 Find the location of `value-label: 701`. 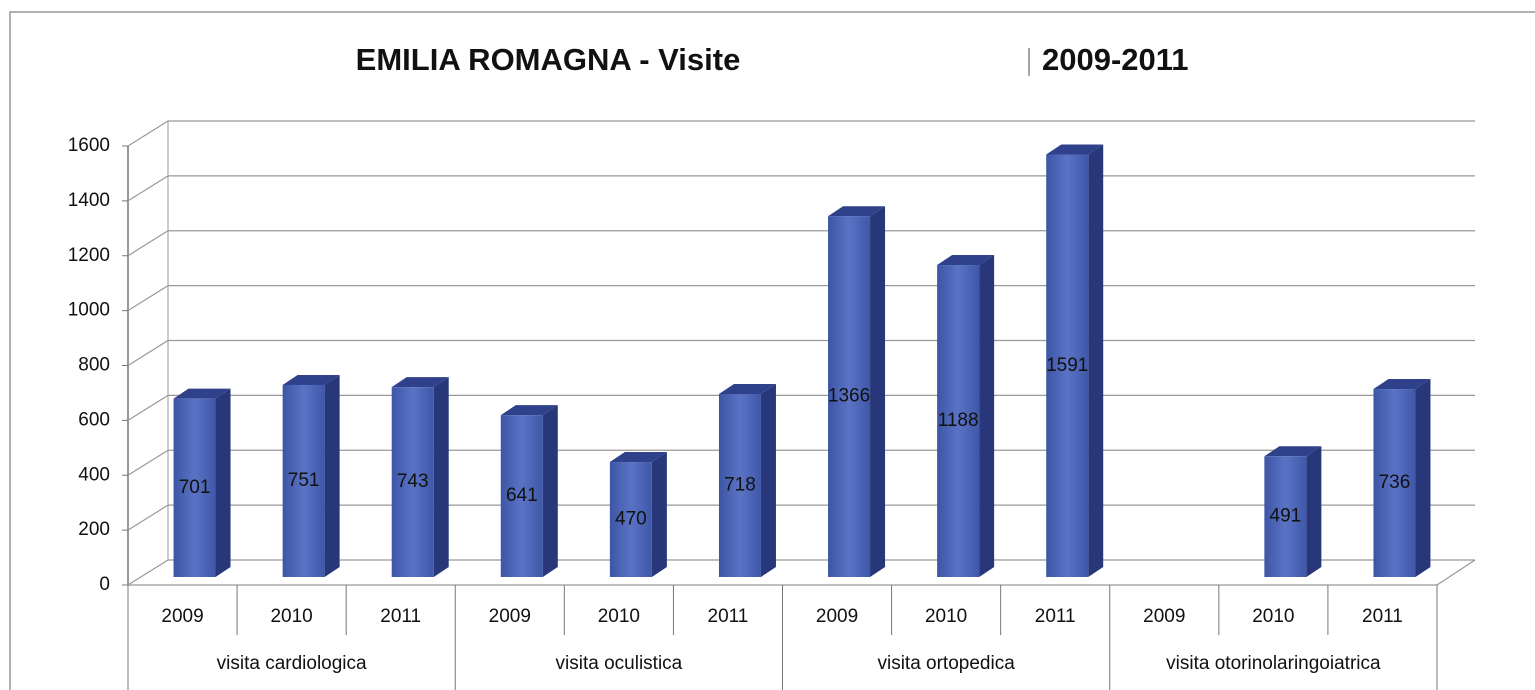

value-label: 701 is located at coordinates (195, 487).